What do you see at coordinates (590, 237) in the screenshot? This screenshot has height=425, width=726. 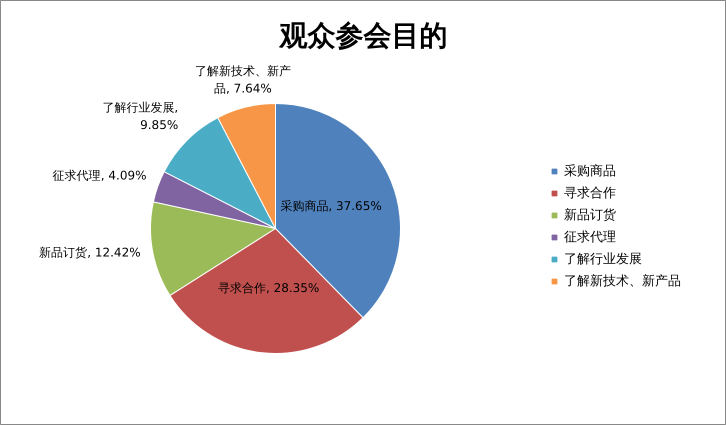 I see `legend-label: 征求代理` at bounding box center [590, 237].